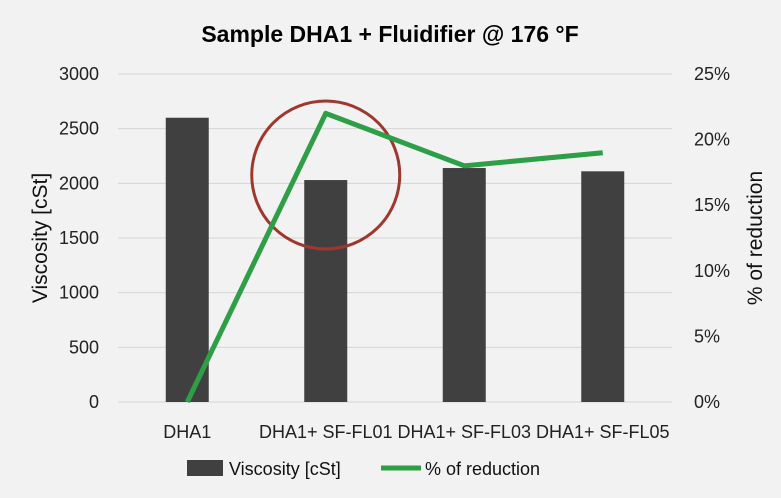 This screenshot has width=781, height=498. What do you see at coordinates (755, 238) in the screenshot?
I see `y2-axis-label: % of reduction` at bounding box center [755, 238].